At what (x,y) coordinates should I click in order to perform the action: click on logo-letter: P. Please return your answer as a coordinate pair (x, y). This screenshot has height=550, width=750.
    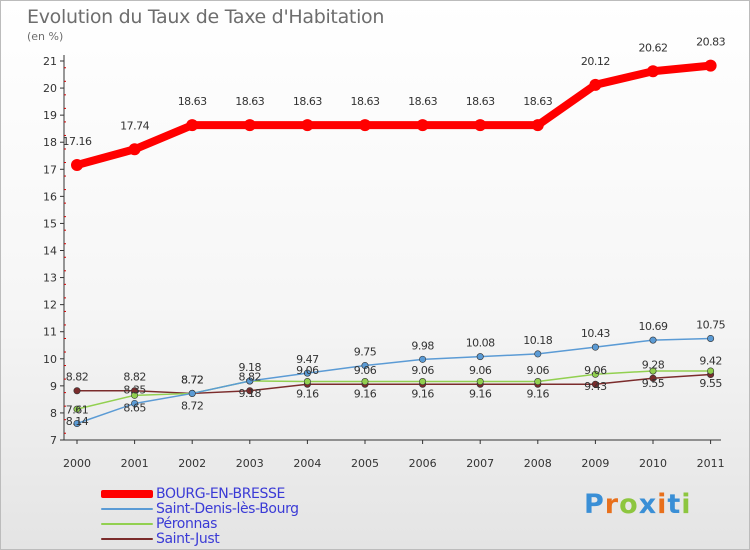
    Looking at the image, I should click on (594, 504).